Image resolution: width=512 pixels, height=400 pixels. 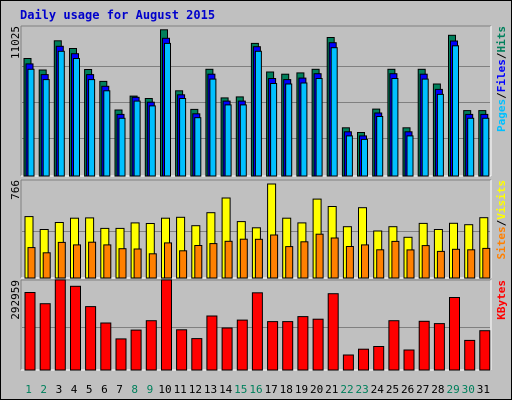 I want to click on x-tick-label-day-13: 13, so click(x=210, y=389).